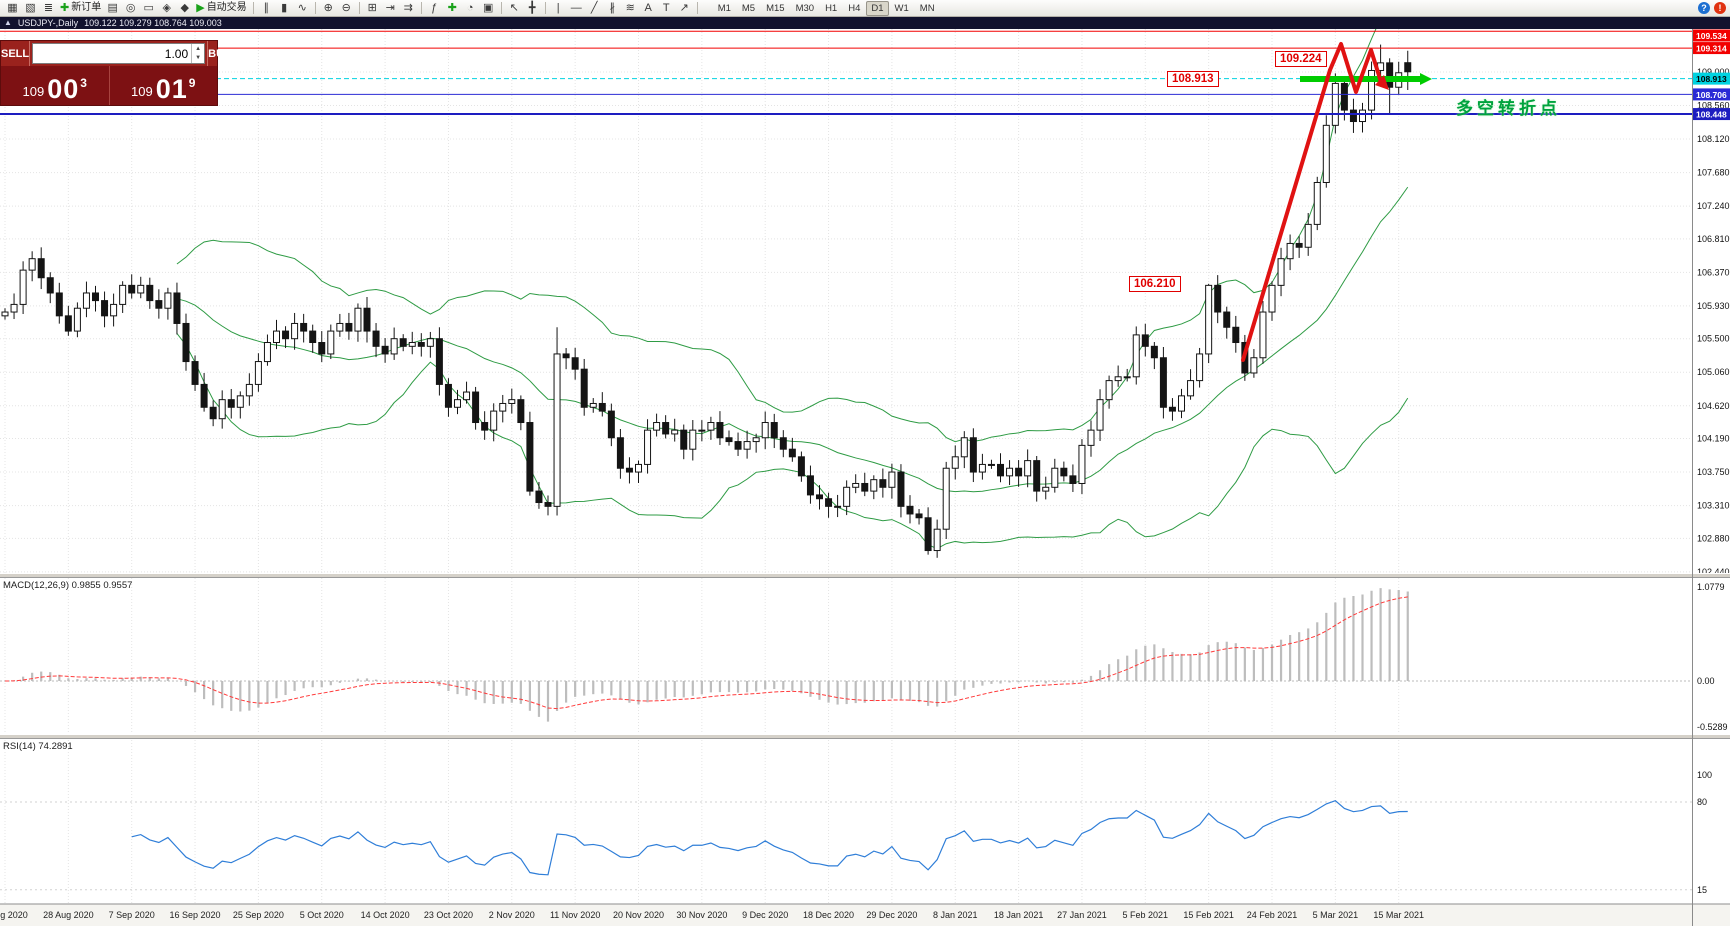 The height and width of the screenshot is (939, 1730). What do you see at coordinates (258, 915) in the screenshot?
I see `svg-text: 25 Sep 2020` at bounding box center [258, 915].